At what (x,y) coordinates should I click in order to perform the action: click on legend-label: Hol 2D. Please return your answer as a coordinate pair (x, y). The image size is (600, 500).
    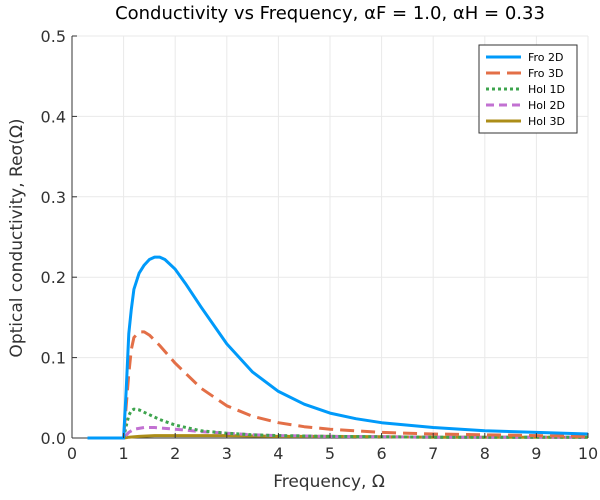
    Looking at the image, I should click on (546, 105).